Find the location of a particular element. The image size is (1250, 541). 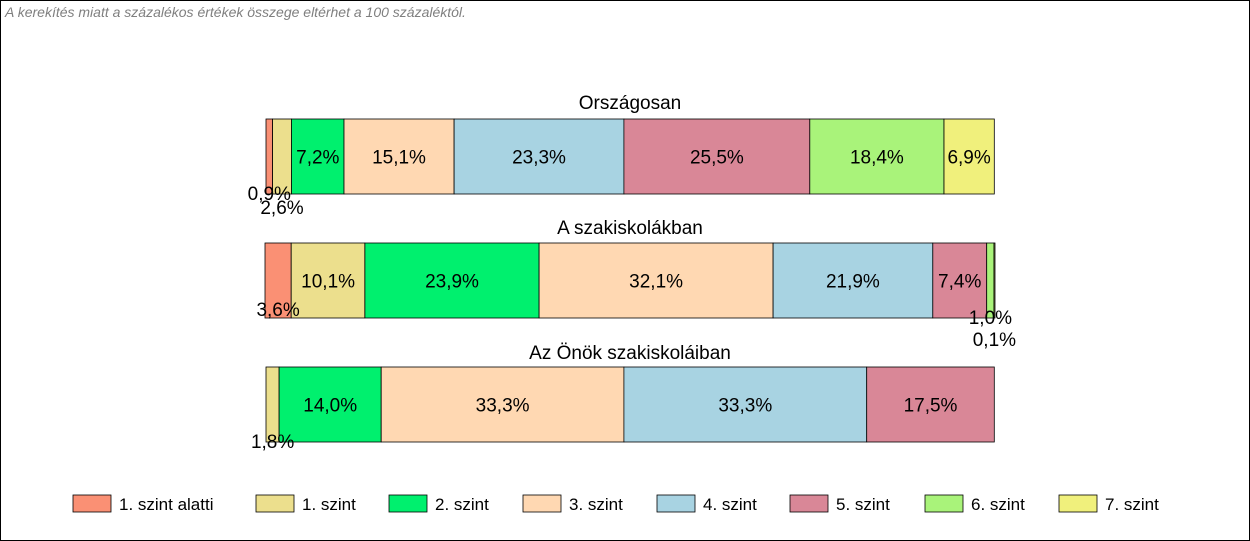

legend-item: 4. szint is located at coordinates (706, 504).